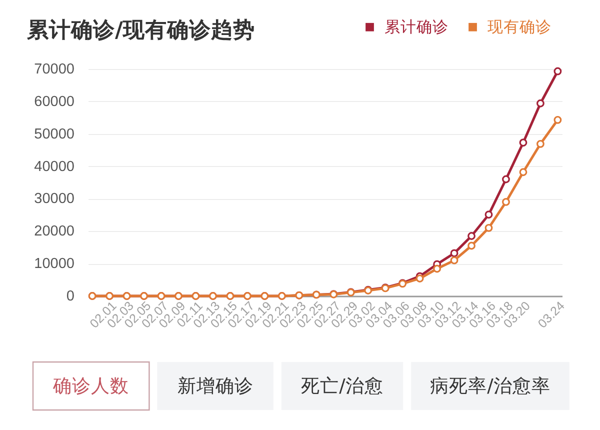 The width and height of the screenshot is (600, 430). Describe the element at coordinates (54, 199) in the screenshot. I see `y-tick-label: 30000` at that location.